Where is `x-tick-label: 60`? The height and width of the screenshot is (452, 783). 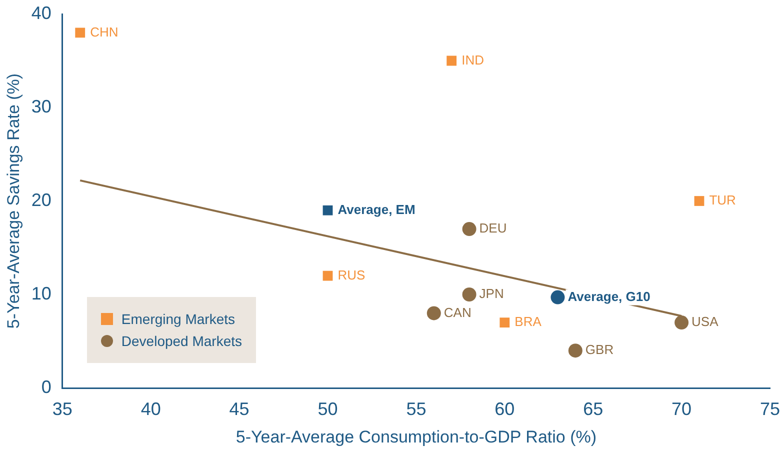
x-tick-label: 60 is located at coordinates (504, 408).